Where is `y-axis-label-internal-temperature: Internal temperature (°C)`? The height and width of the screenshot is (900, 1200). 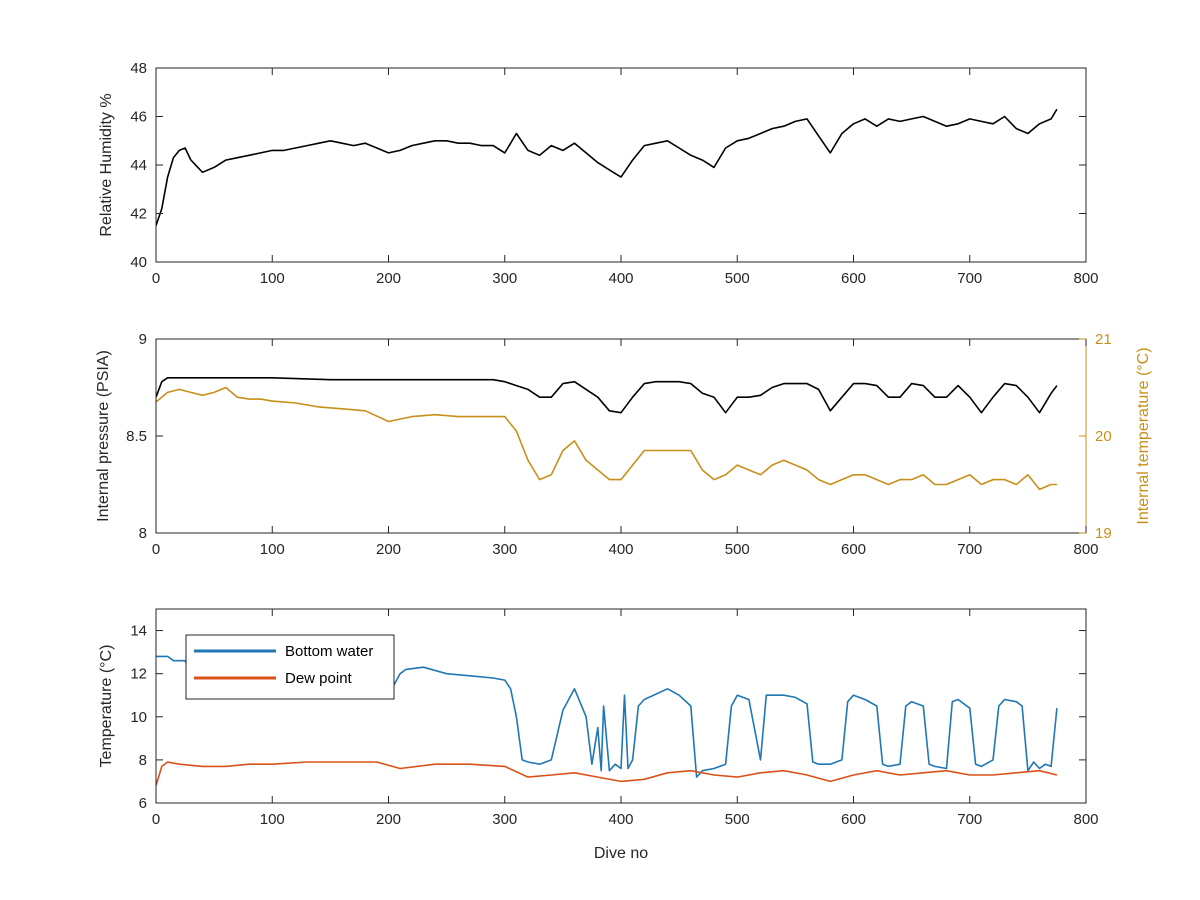
y-axis-label-internal-temperature: Internal temperature (°C) is located at coordinates (1143, 435).